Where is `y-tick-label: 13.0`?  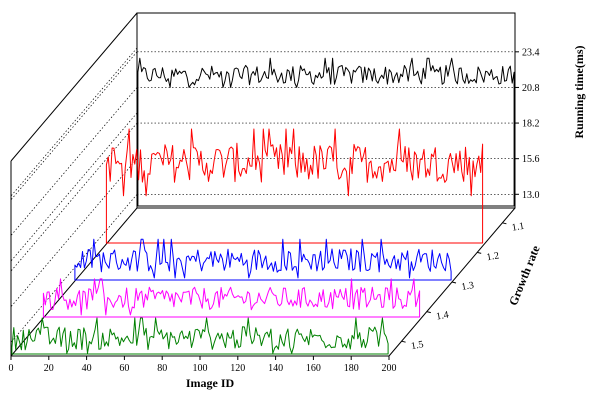 y-tick-label: 13.0 is located at coordinates (531, 195).